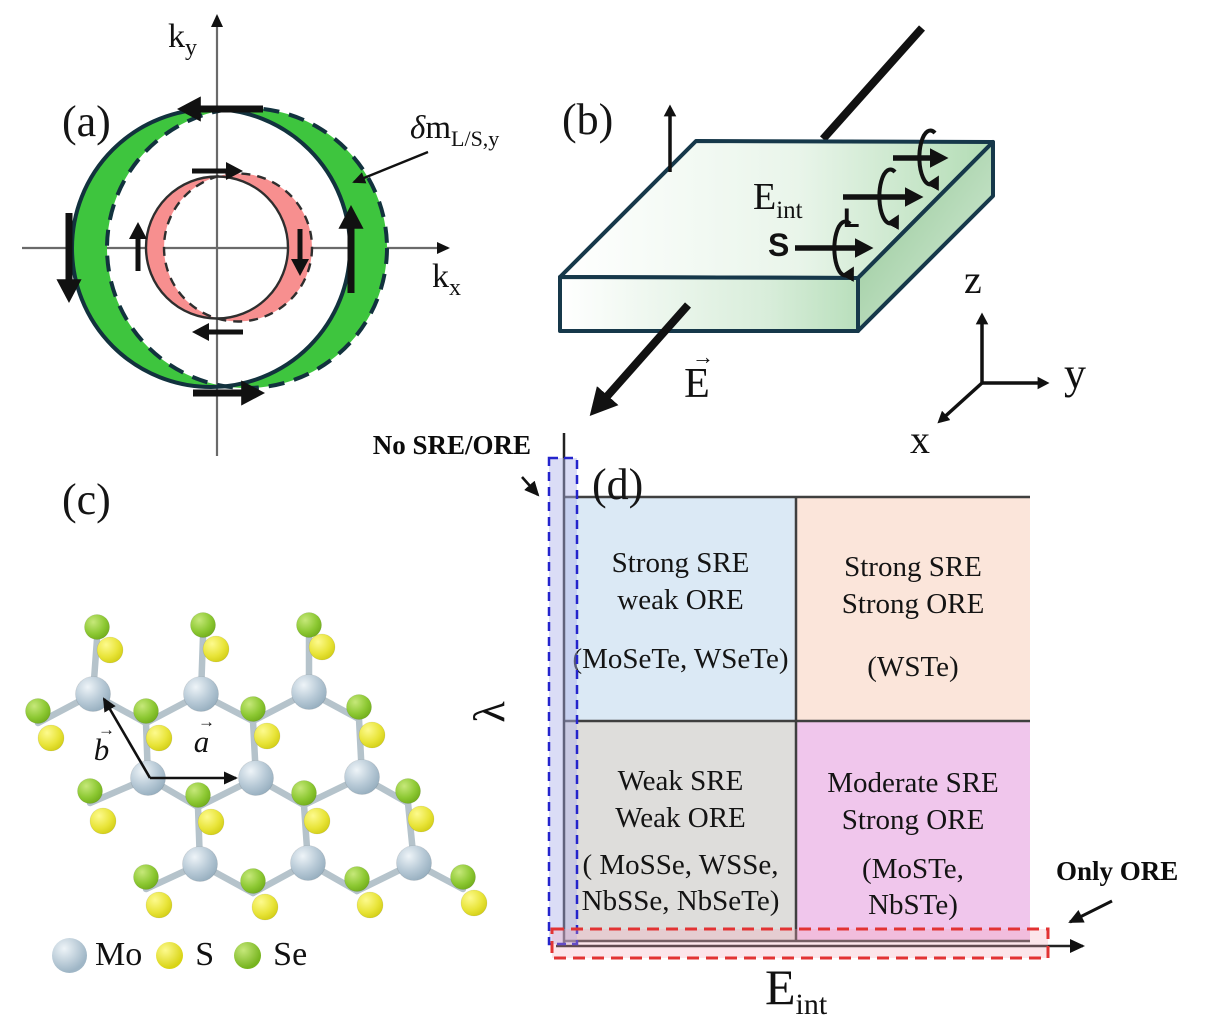 The image size is (1211, 1026). I want to click on z-axis-label: z, so click(973, 279).